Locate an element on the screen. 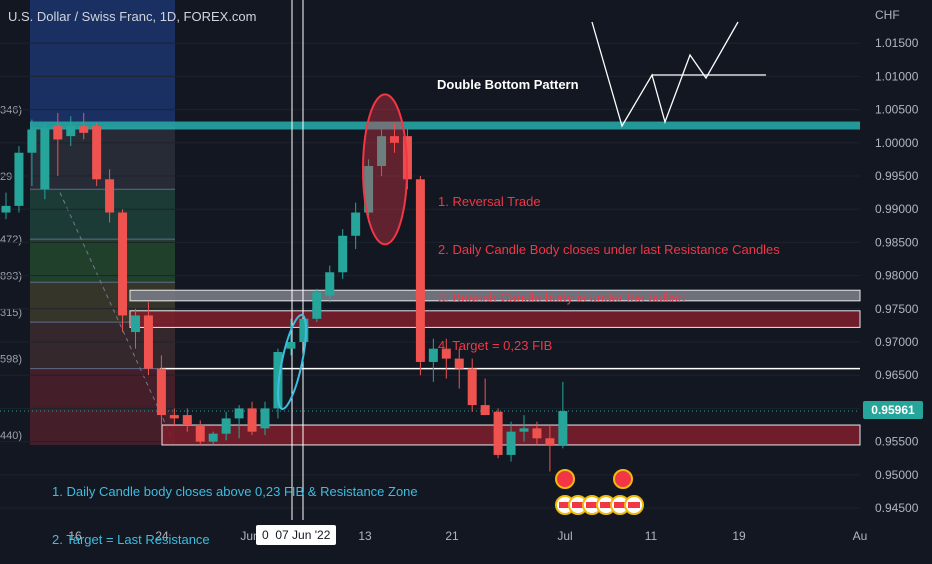  right-note-4: 4. Target = 0,23 FIB is located at coordinates (495, 345).